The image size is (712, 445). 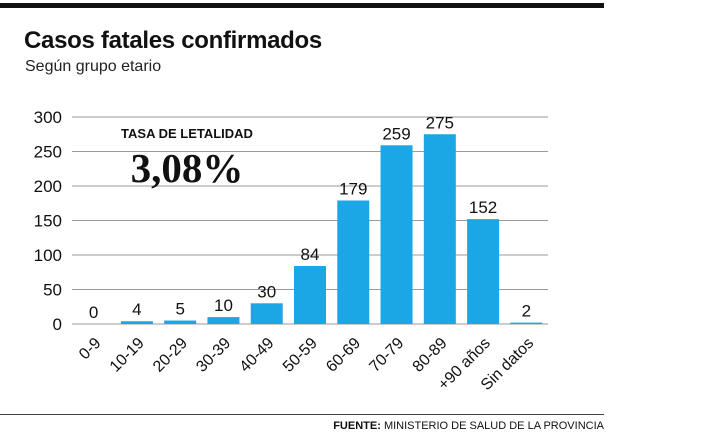 What do you see at coordinates (173, 40) in the screenshot?
I see `chart-title: Casos fatales confirmados` at bounding box center [173, 40].